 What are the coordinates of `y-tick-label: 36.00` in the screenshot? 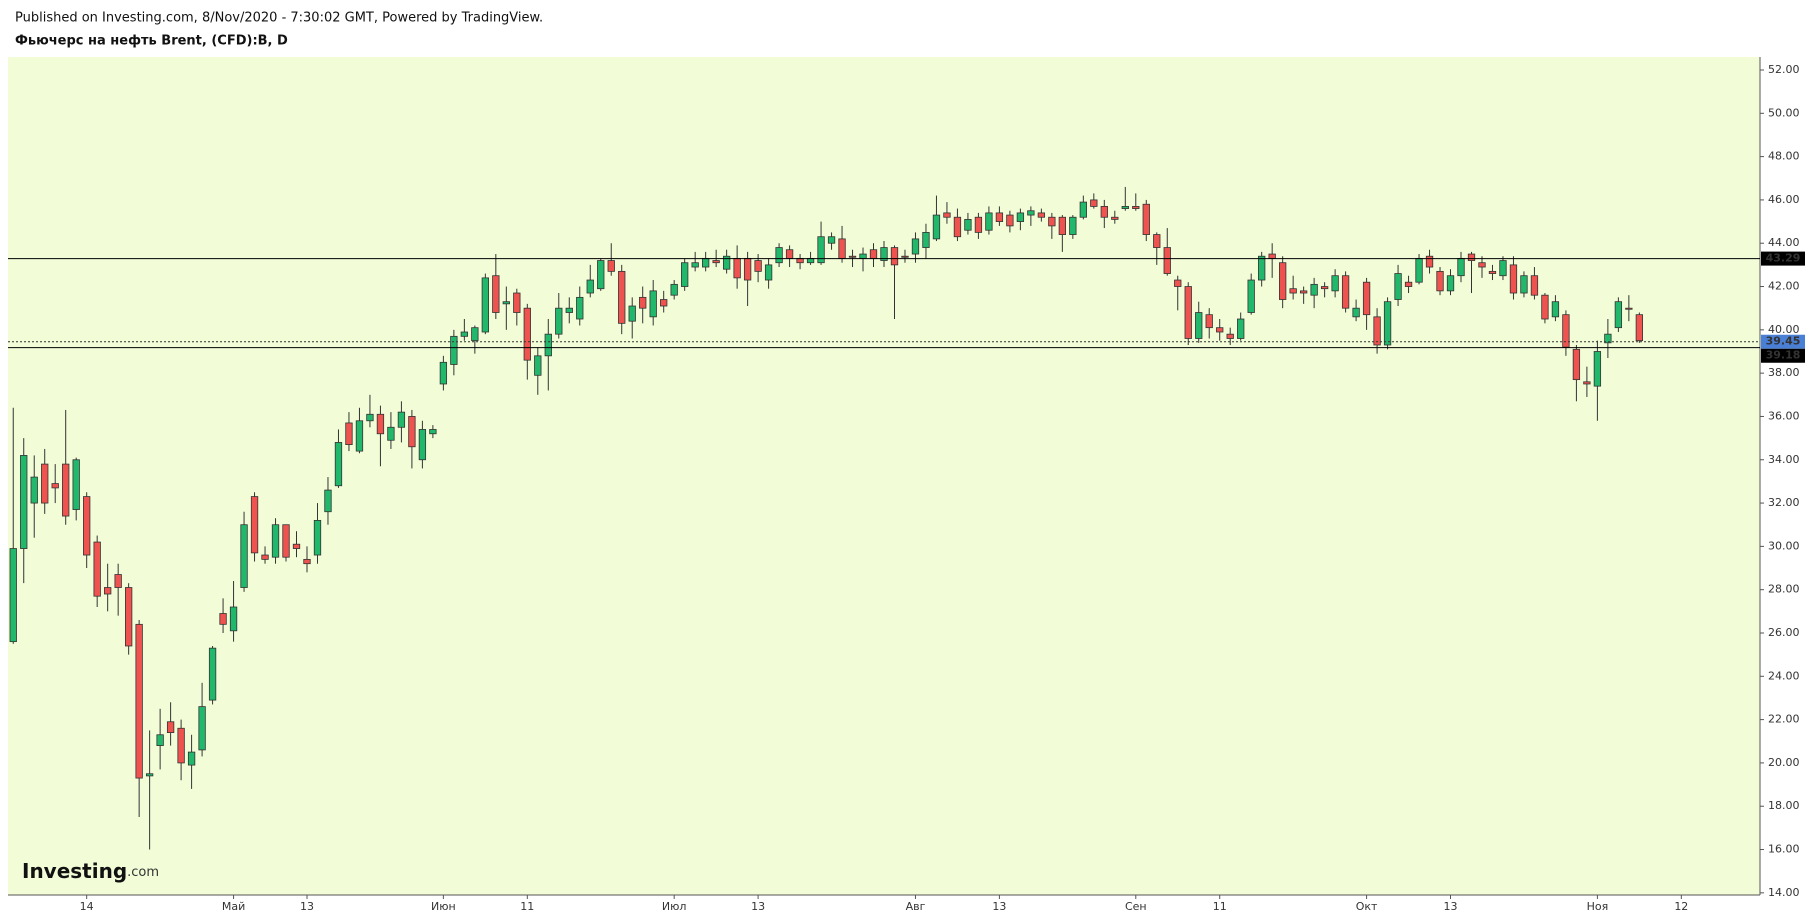 It's located at (1784, 415).